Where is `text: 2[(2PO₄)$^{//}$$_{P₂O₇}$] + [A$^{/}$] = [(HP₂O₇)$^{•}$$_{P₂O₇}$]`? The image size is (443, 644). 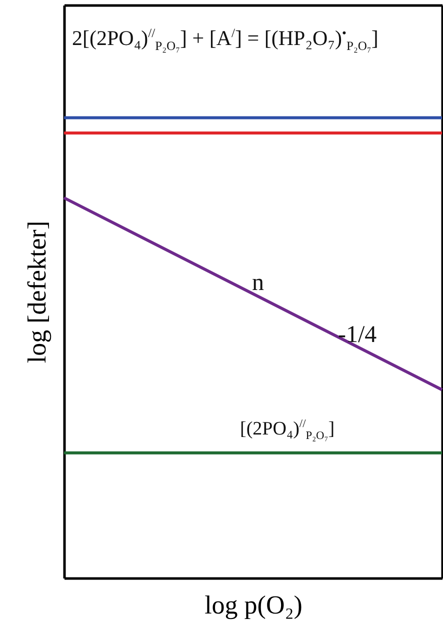
text: 2[(2PO₄)$^{//}$$_{P₂O₇}$] + [A$^{/}$] = [(HP₂O₇)$^{•}$$_{P₂O₇}$] is located at coordinates (225, 40).